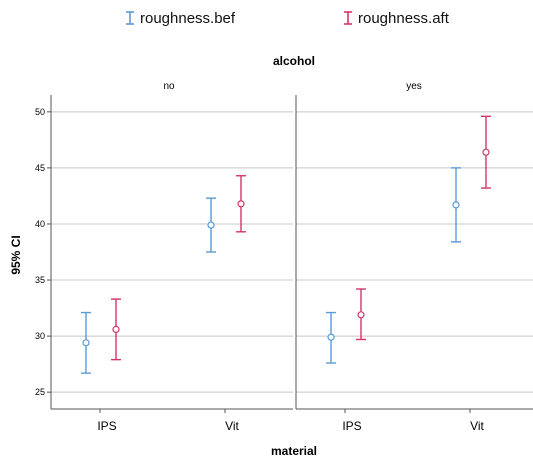 Image resolution: width=533 pixels, height=459 pixels. I want to click on errorbar-roughness-aft-yes-IPS, so click(361, 314).